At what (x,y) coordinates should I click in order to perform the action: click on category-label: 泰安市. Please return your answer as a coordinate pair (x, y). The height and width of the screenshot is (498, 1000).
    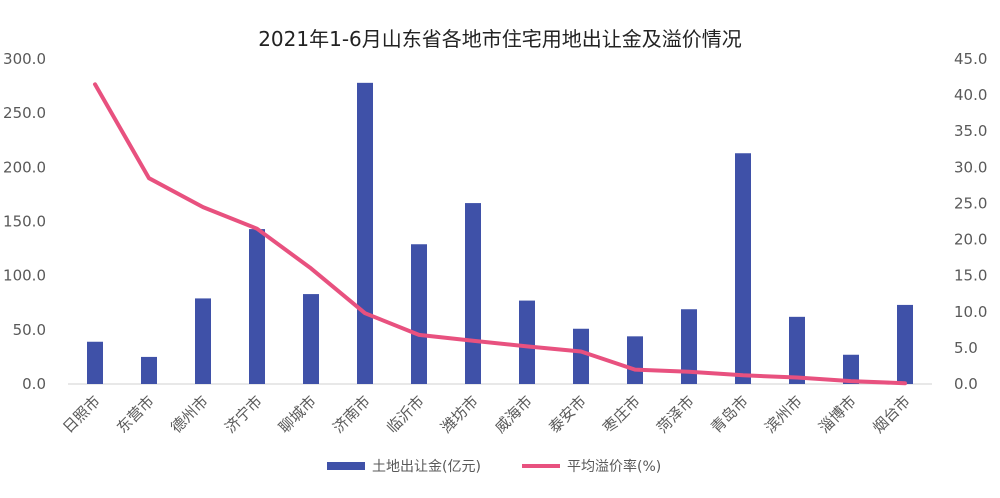
    Looking at the image, I should click on (567, 414).